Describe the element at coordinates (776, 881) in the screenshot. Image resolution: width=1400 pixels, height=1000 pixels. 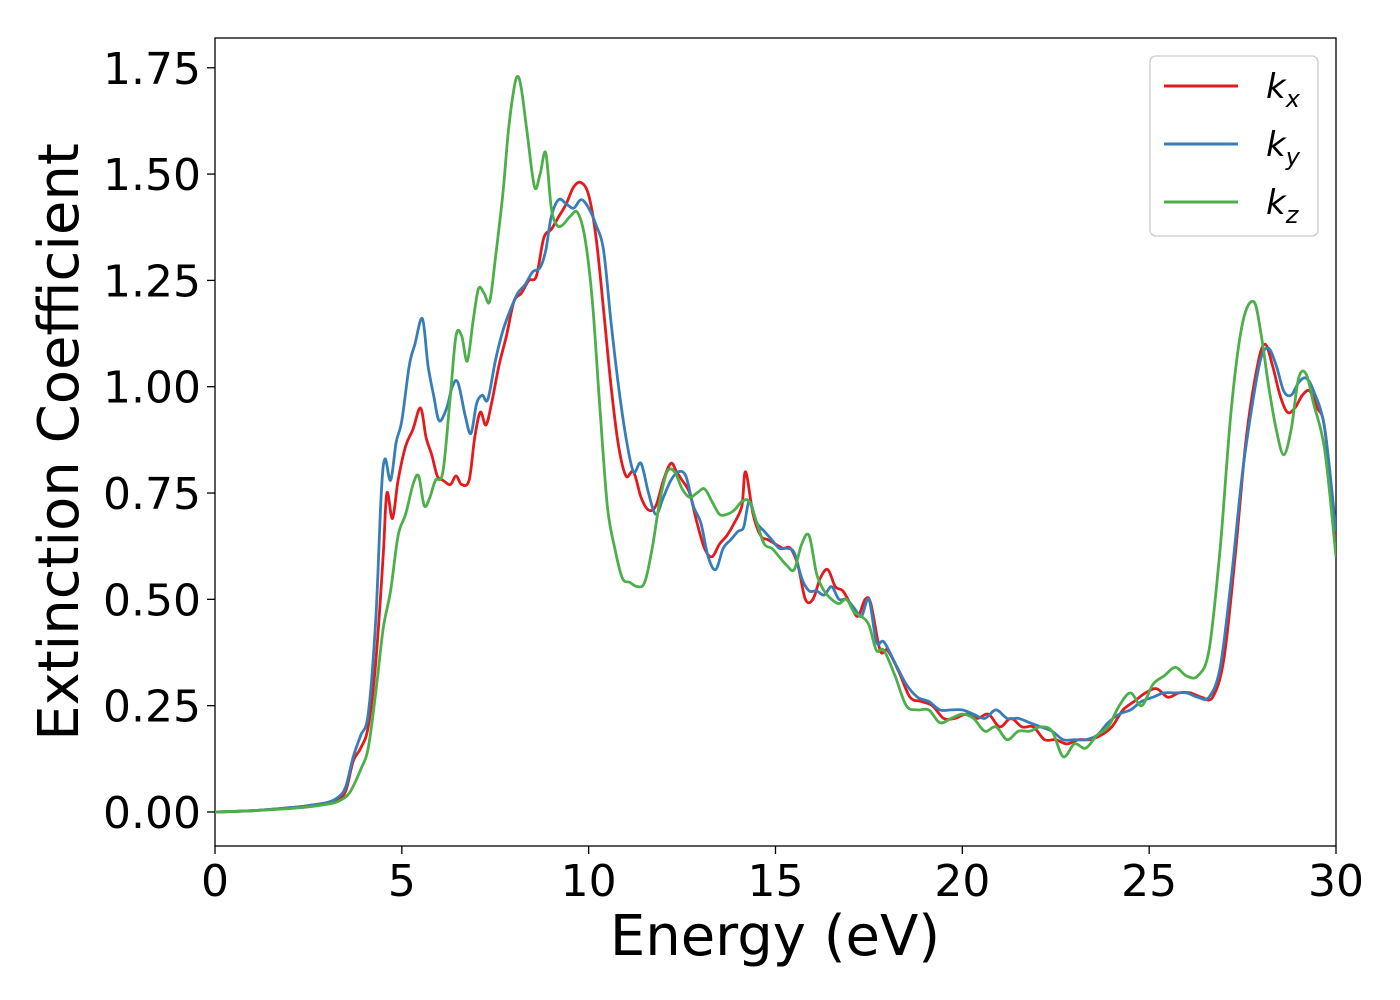
I see `x-tick-label: 15` at that location.